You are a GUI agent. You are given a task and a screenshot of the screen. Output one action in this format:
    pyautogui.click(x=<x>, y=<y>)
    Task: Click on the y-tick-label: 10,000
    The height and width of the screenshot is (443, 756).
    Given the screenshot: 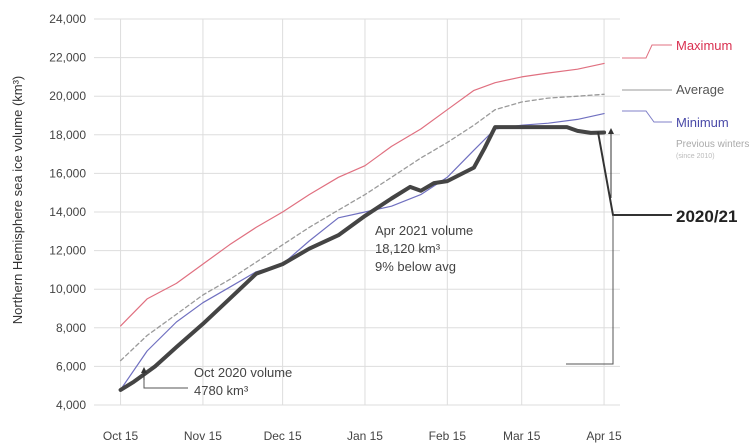 What is the action you would take?
    pyautogui.click(x=67, y=289)
    